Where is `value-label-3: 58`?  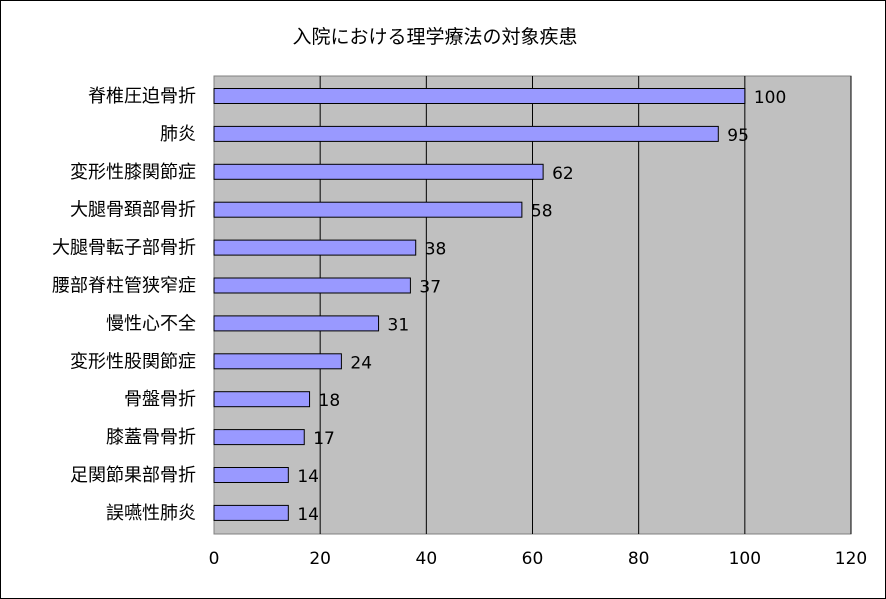
value-label-3: 58 is located at coordinates (542, 212).